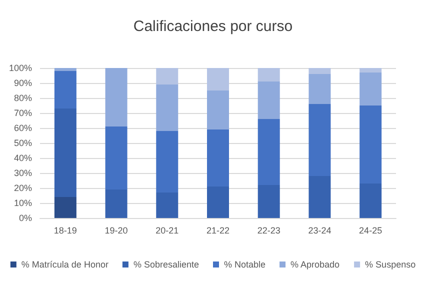  I want to click on x-tick-label: 23-24, so click(320, 231).